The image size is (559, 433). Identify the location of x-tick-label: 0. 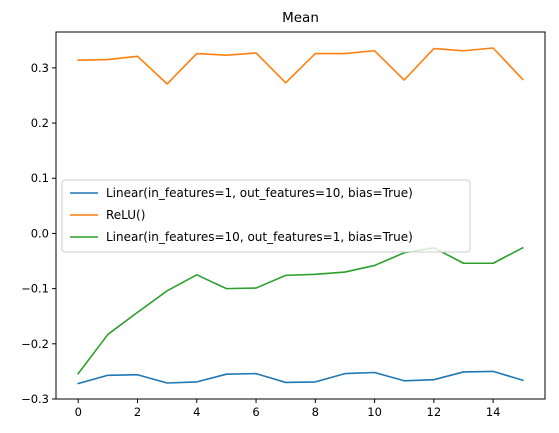
(78, 412).